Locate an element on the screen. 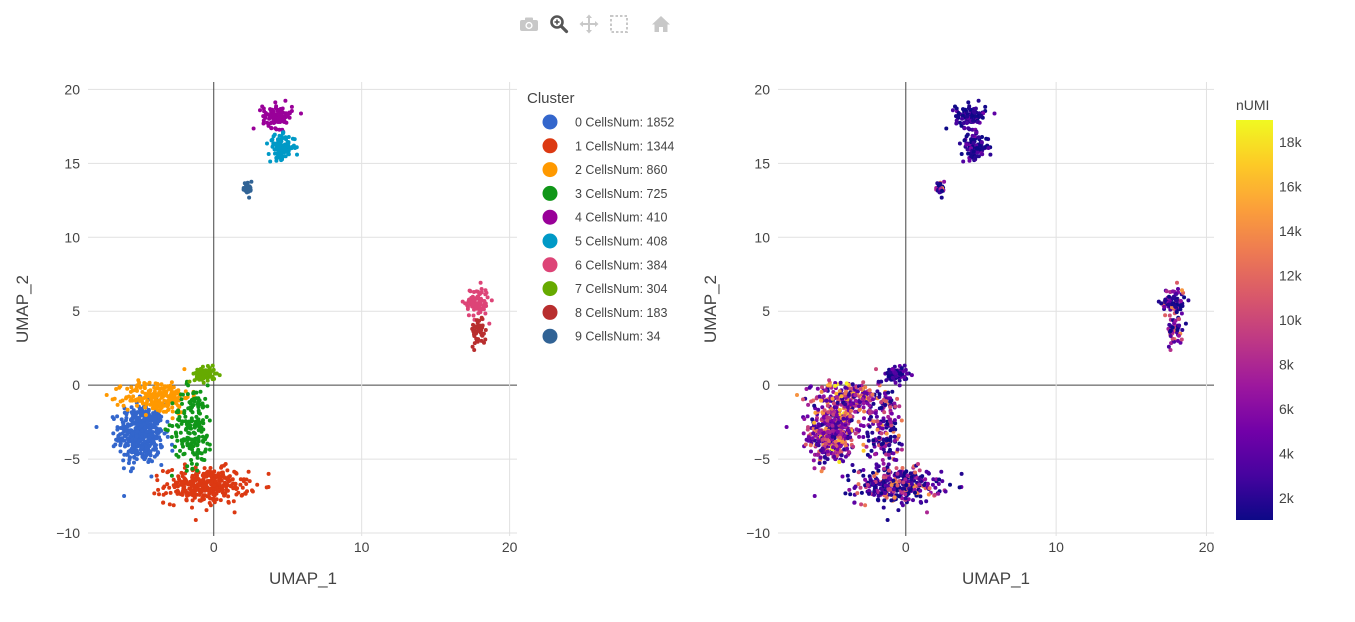  legend-item: 6 CellsNum: 384 is located at coordinates (605, 265).